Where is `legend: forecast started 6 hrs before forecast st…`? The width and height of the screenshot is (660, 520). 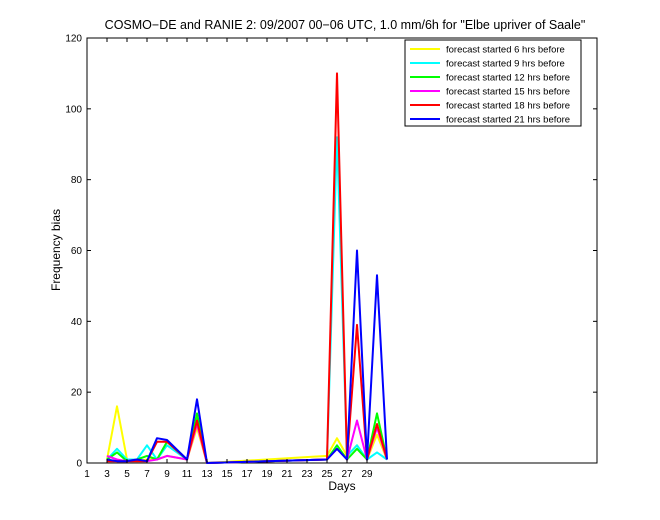 legend: forecast started 6 hrs before forecast st… is located at coordinates (493, 83).